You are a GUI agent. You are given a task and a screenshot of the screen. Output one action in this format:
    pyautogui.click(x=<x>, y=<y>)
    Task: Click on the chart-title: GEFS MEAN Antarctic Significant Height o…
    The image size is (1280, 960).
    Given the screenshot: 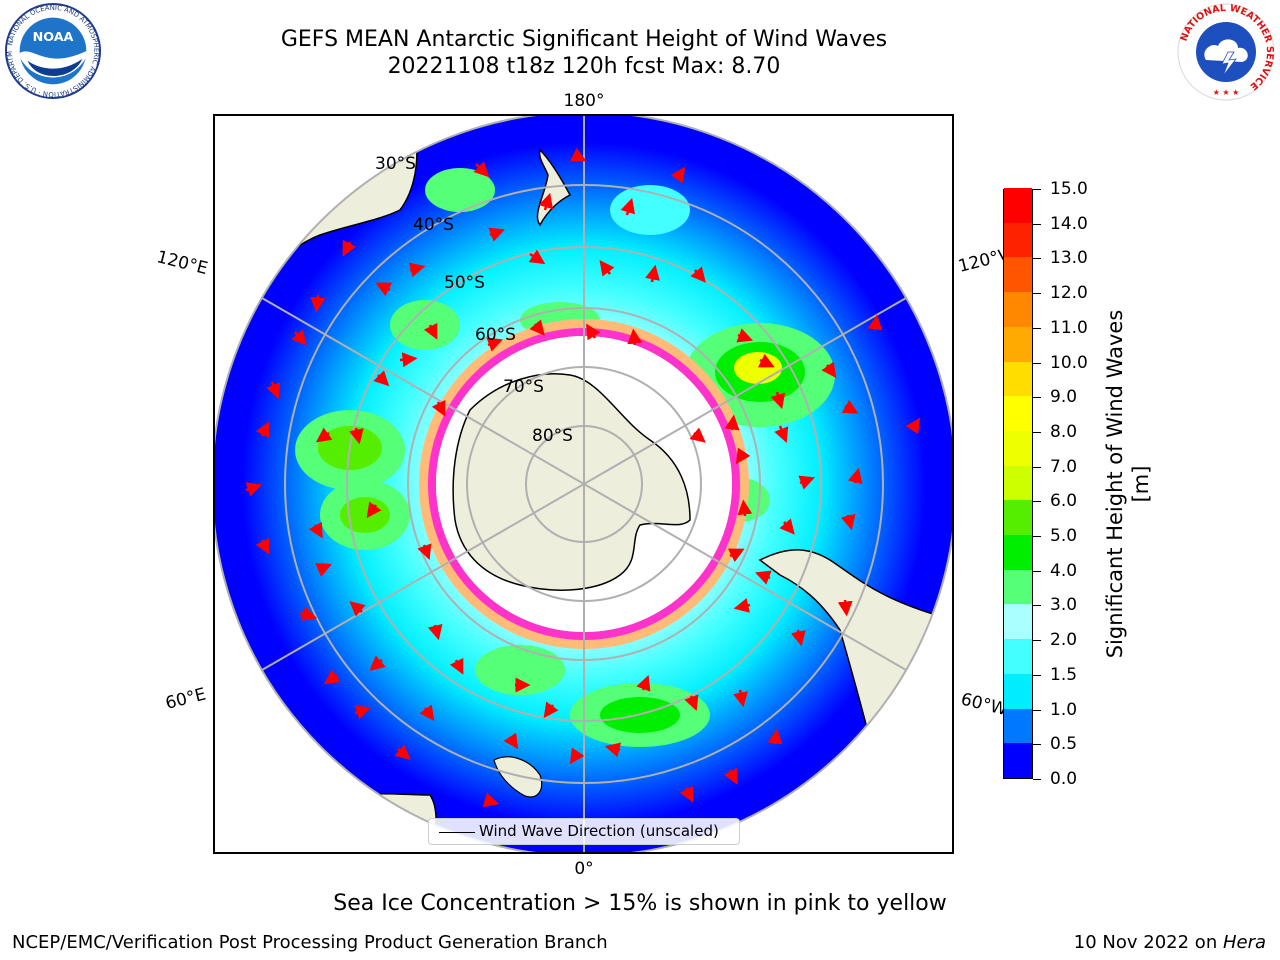 What is the action you would take?
    pyautogui.click(x=584, y=39)
    